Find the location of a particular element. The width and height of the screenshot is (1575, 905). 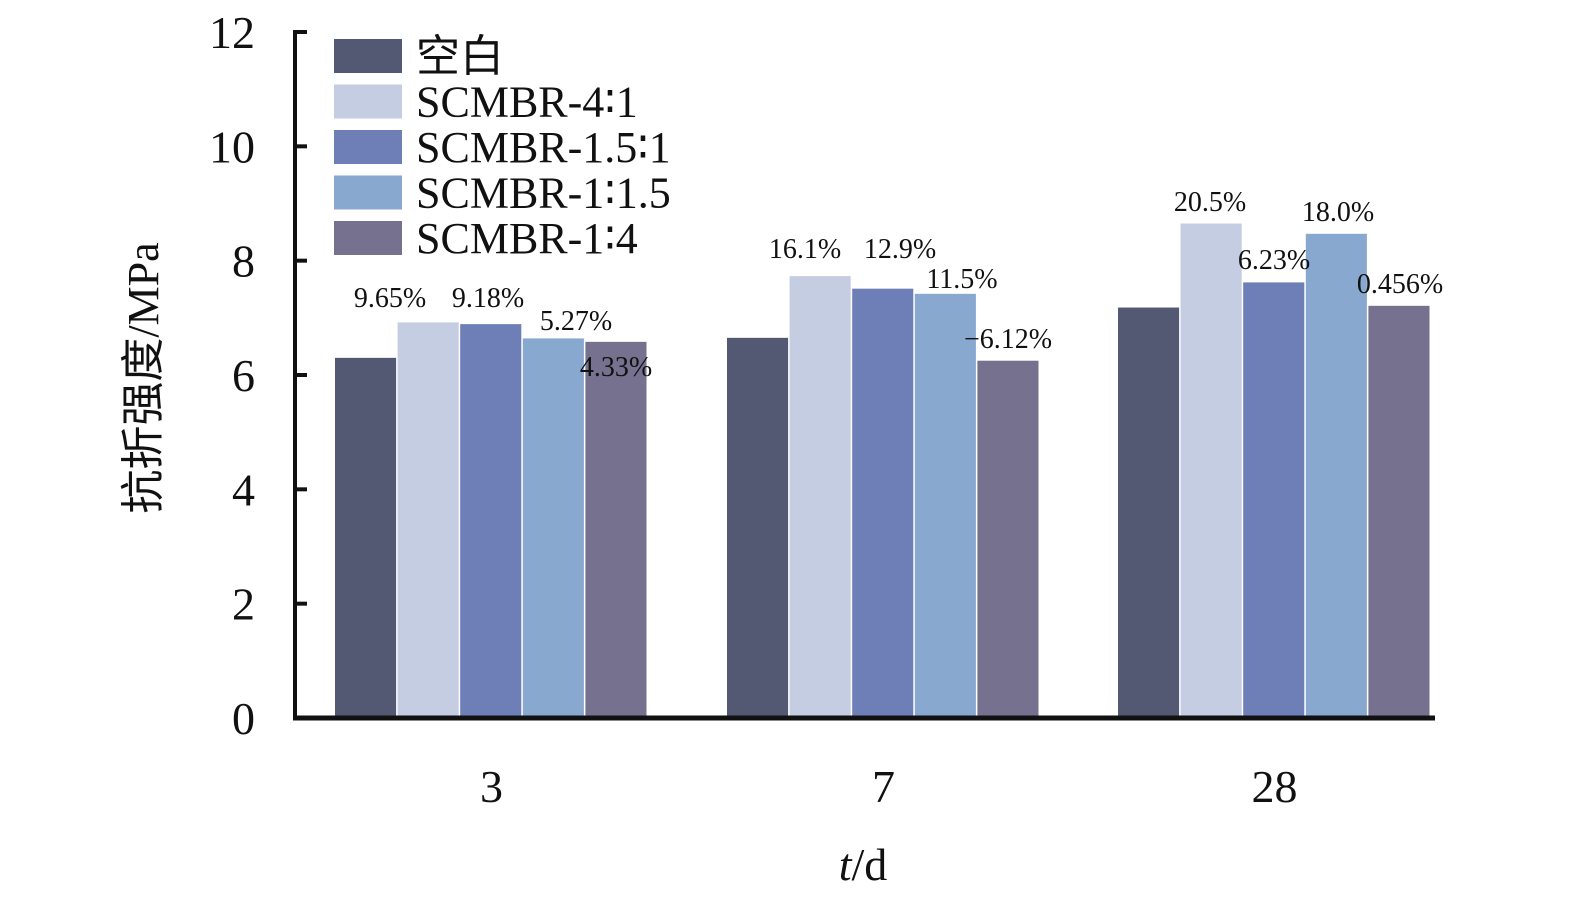

y-tick-label: 10 is located at coordinates (232, 146).